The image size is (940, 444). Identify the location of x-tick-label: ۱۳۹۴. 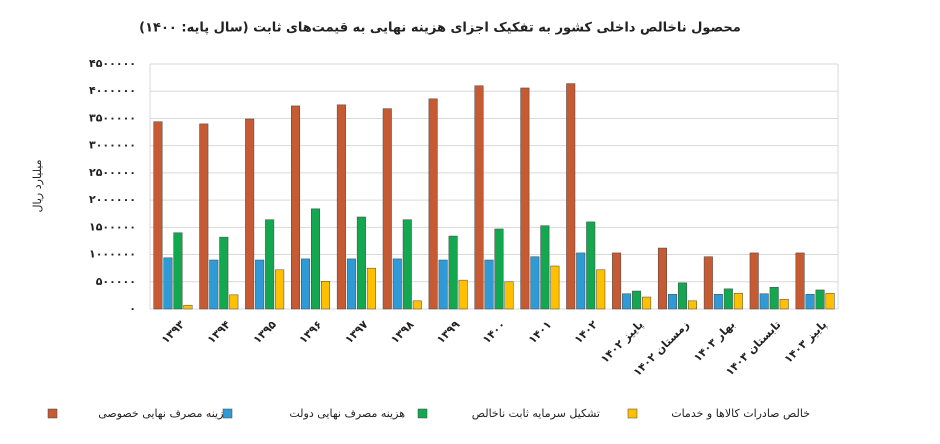
(219, 332).